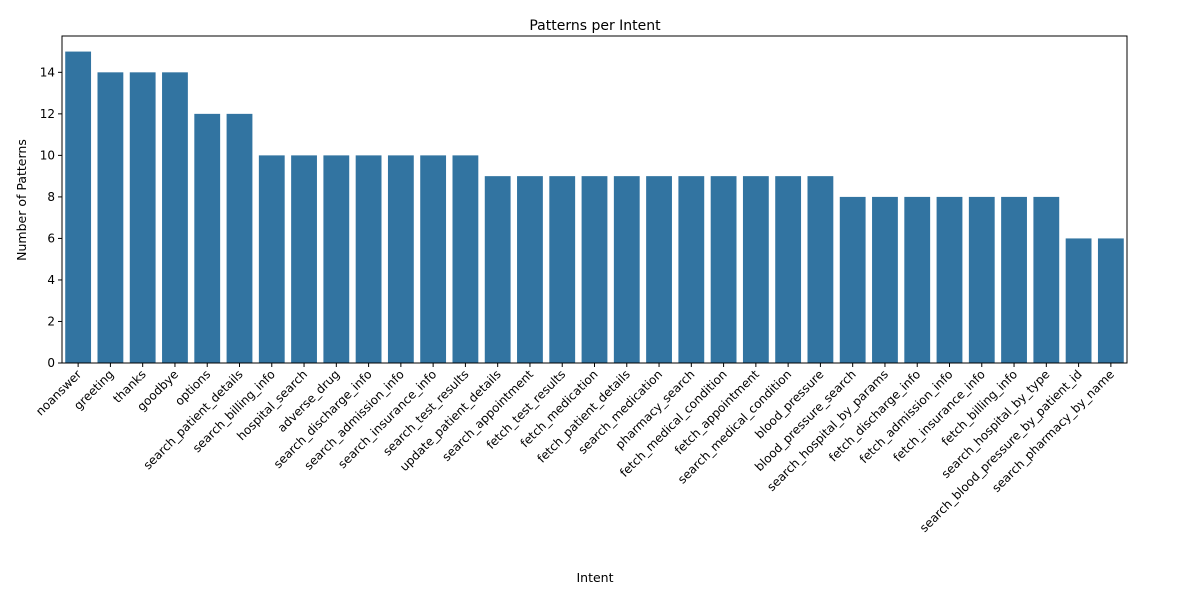  Describe the element at coordinates (852, 279) in the screenshot. I see `bar-blood_pressure_search` at that location.